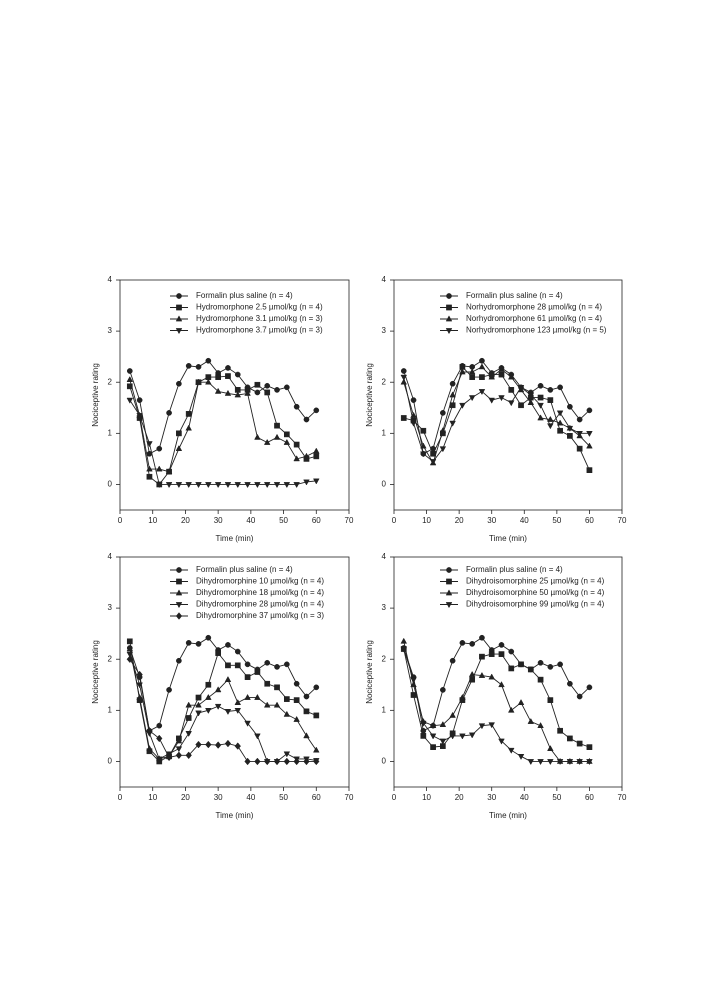 The width and height of the screenshot is (725, 991). I want to click on y-tick-label: 2, so click(384, 658).